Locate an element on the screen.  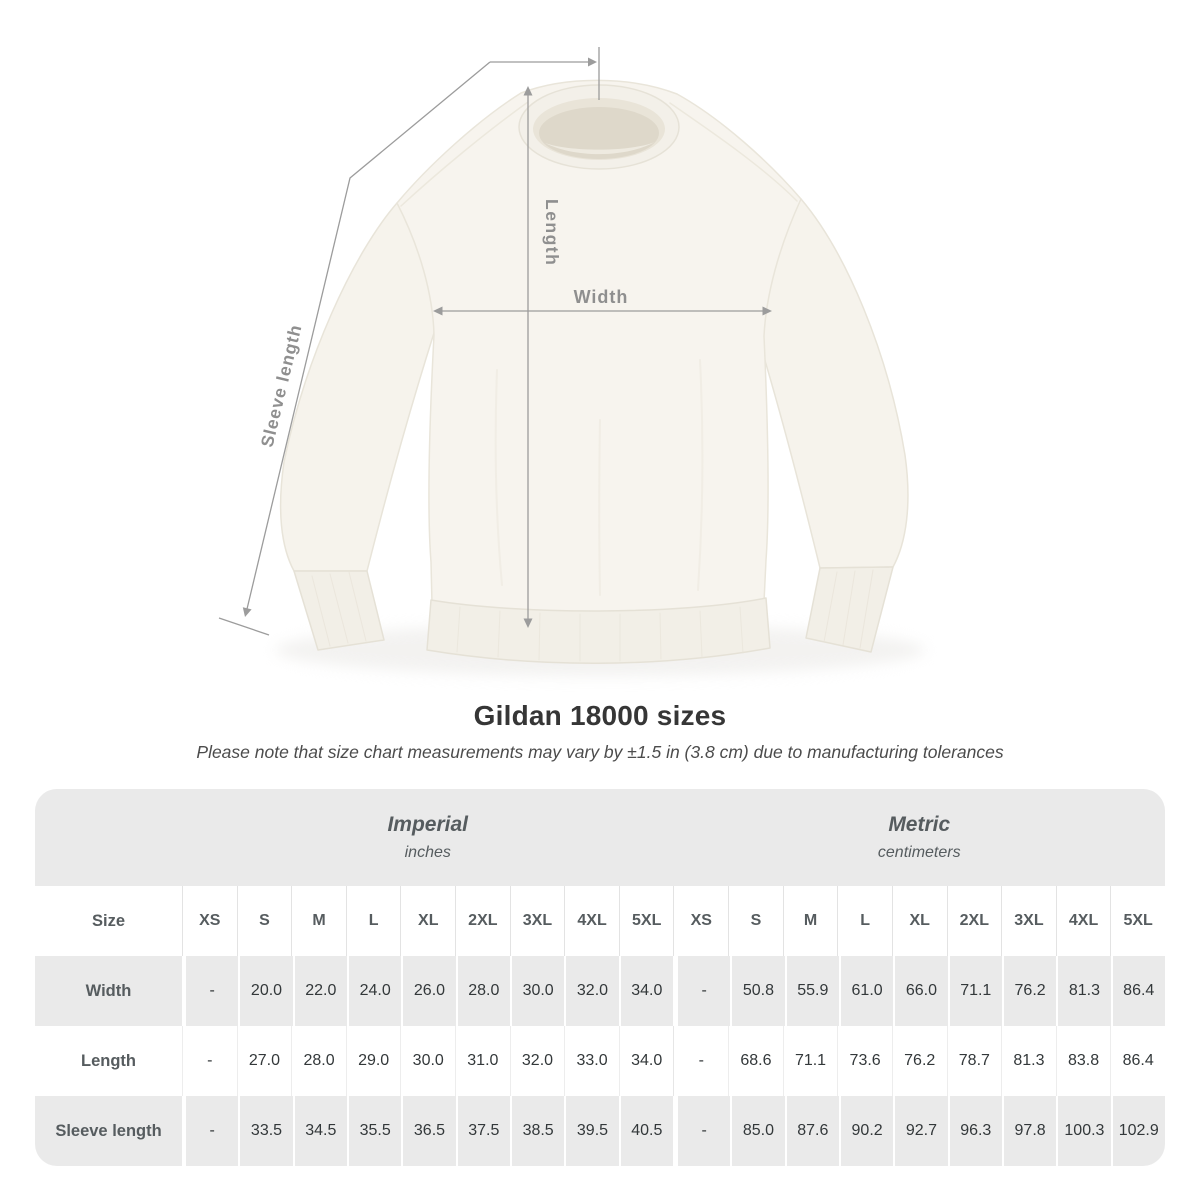
table-corner is located at coordinates (108, 837).